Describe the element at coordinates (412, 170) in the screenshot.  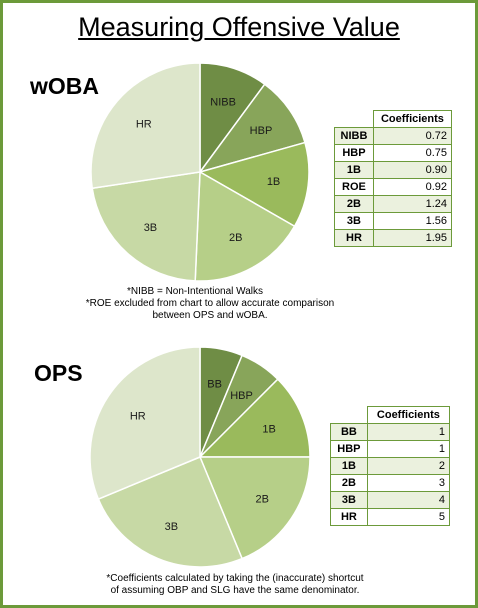
I see `table-row-value: 0.90` at that location.